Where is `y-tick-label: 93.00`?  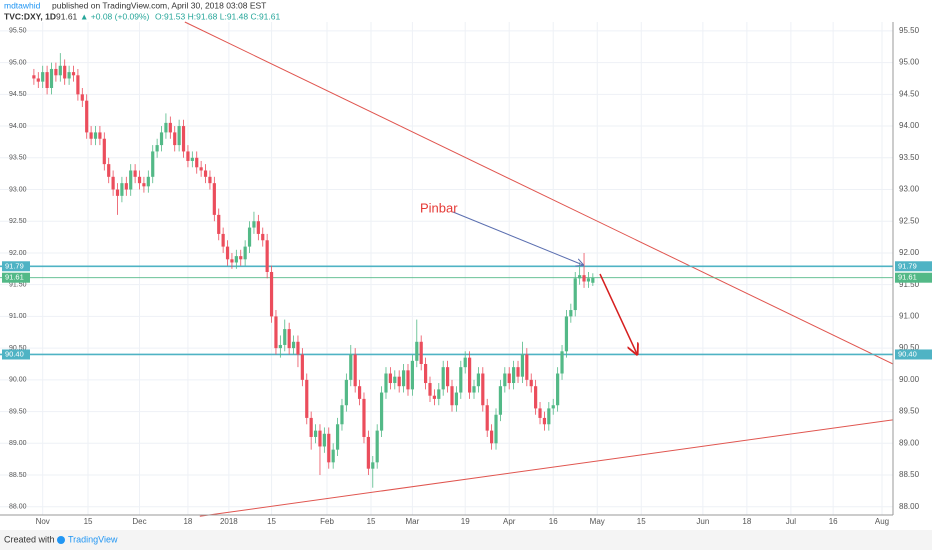
y-tick-label: 93.00 is located at coordinates (18, 189).